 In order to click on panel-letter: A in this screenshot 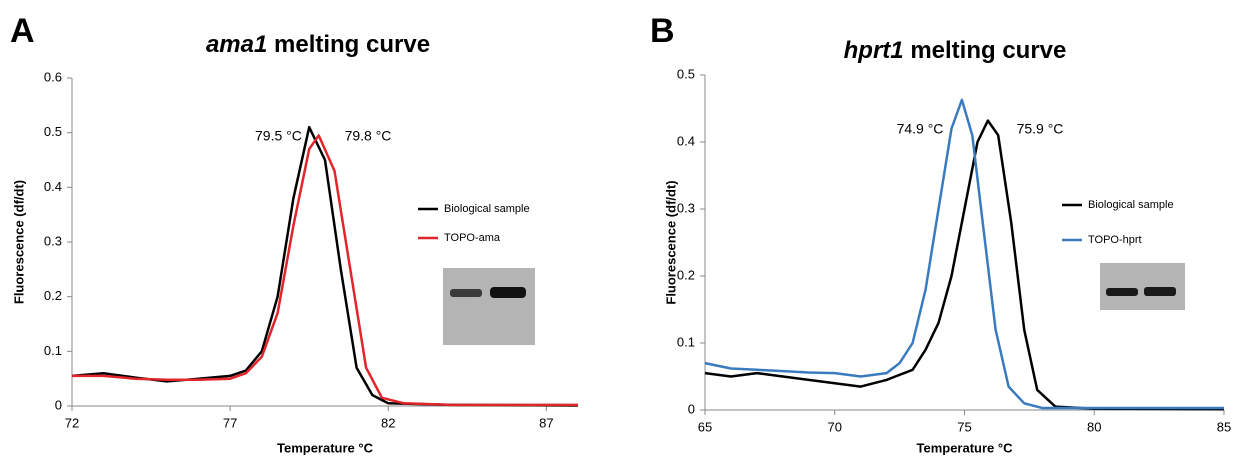, I will do `click(22, 31)`.